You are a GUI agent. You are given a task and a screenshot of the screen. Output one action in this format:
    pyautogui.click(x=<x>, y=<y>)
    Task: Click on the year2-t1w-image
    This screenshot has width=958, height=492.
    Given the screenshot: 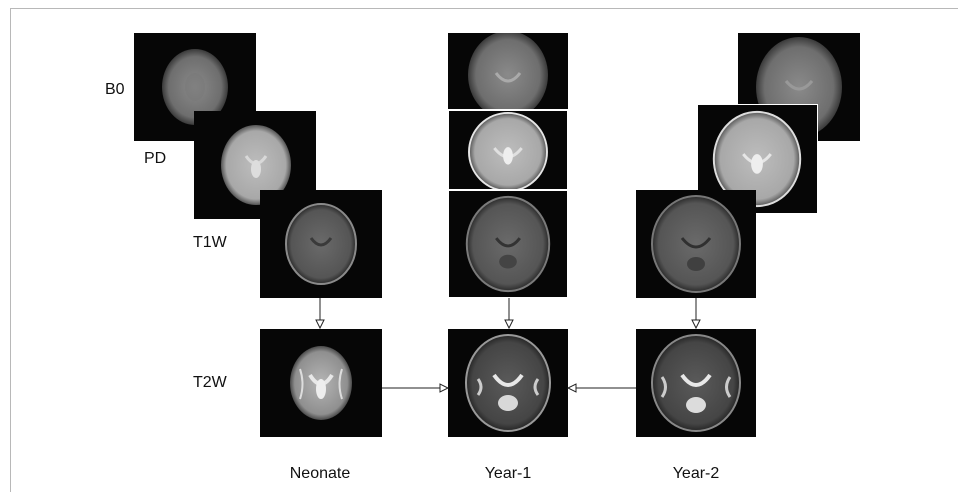 What is the action you would take?
    pyautogui.click(x=696, y=244)
    